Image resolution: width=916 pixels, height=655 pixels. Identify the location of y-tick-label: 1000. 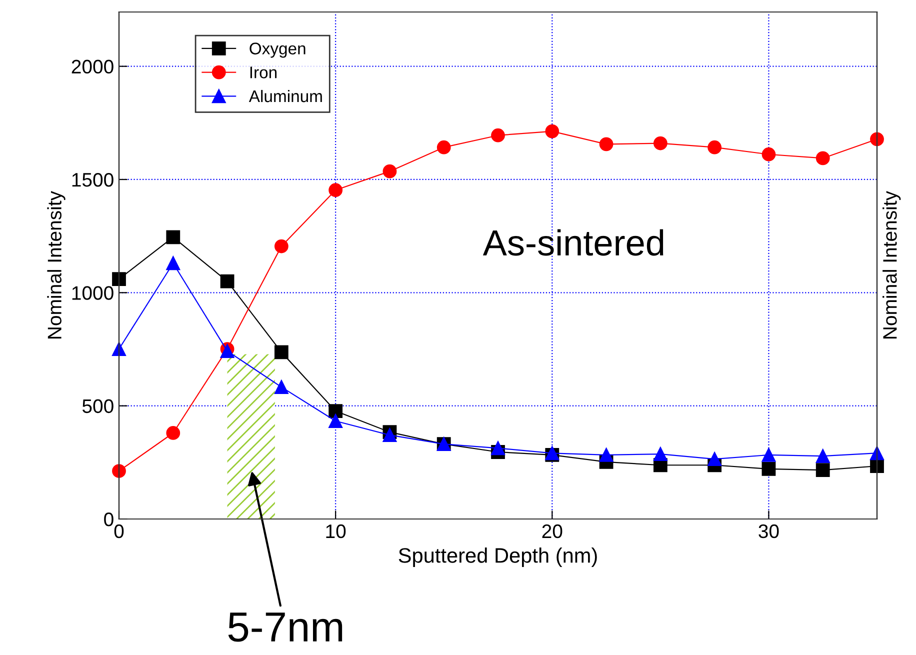
(93, 293).